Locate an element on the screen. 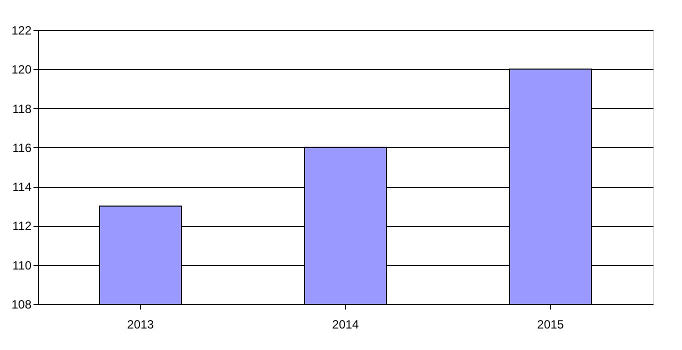 The width and height of the screenshot is (682, 350). x-tick-label: 2014 is located at coordinates (346, 325).